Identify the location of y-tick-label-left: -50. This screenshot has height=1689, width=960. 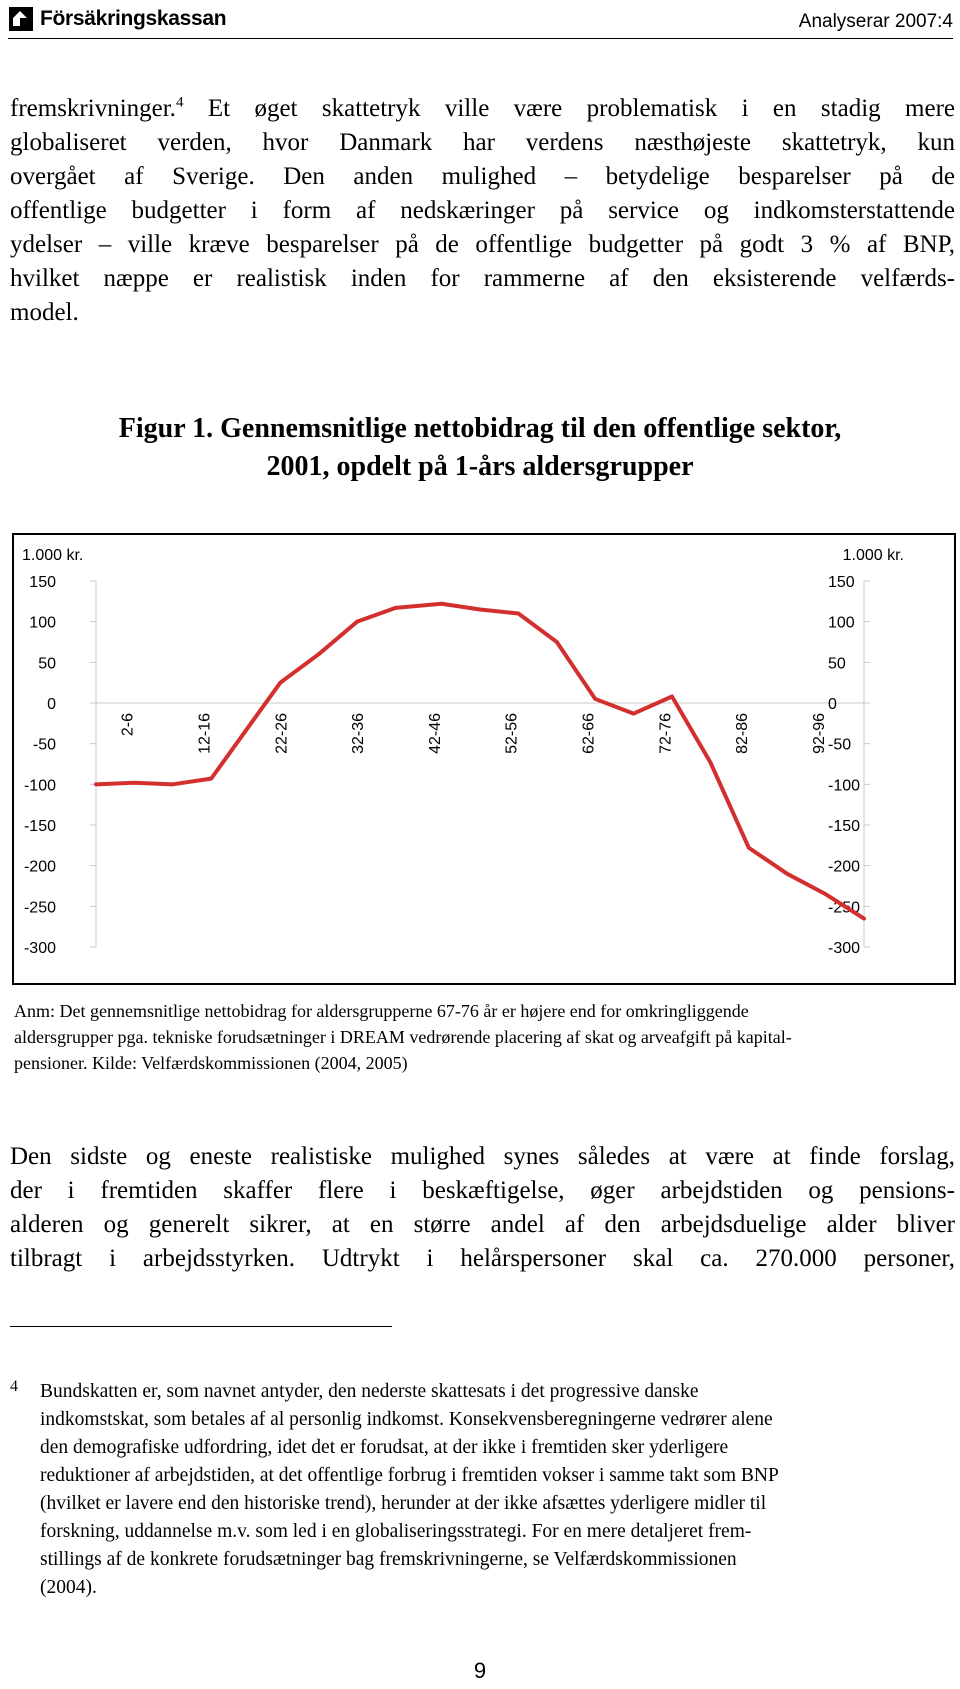
(44, 745).